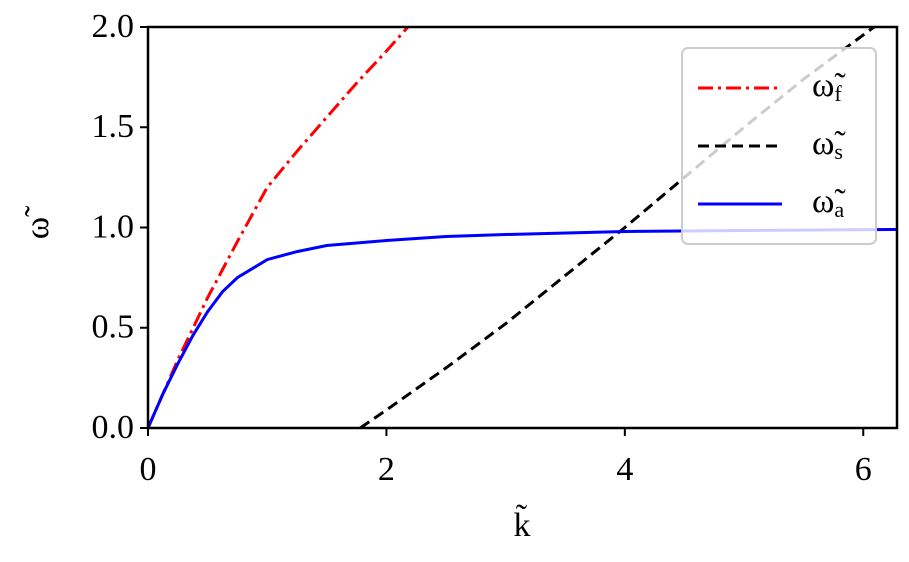 Image resolution: width=909 pixels, height=562 pixels. I want to click on x-tick-label: 0, so click(148, 469).